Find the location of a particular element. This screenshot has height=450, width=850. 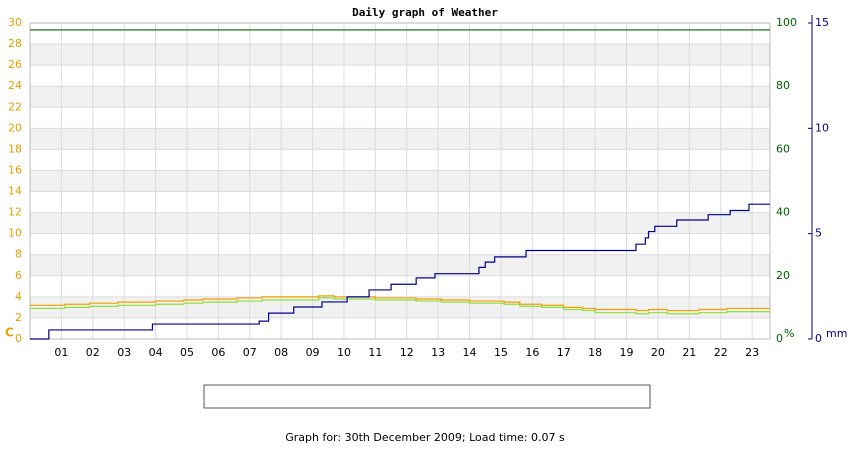

y3-tick-label: 5 is located at coordinates (818, 233).